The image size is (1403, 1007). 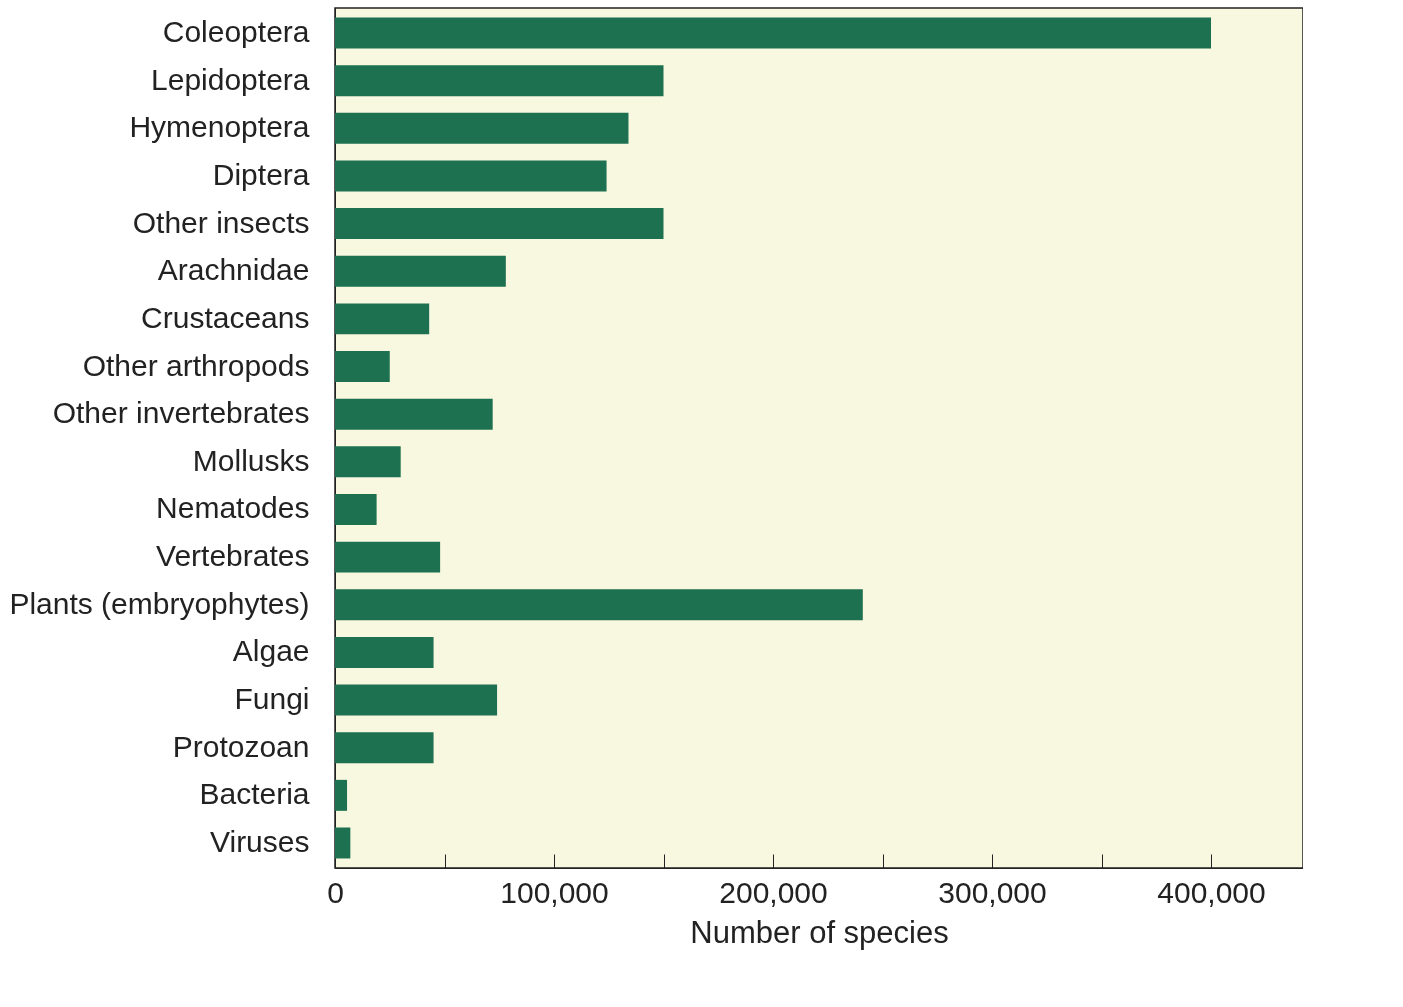 What do you see at coordinates (233, 270) in the screenshot?
I see `y-tick-label: Arachnidae` at bounding box center [233, 270].